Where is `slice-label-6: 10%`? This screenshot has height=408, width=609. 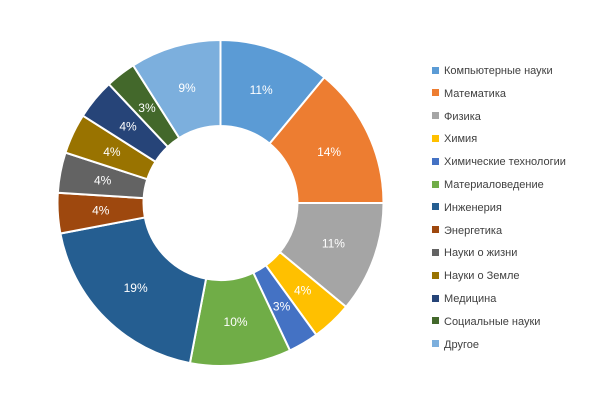 slice-label-6: 10% is located at coordinates (236, 322).